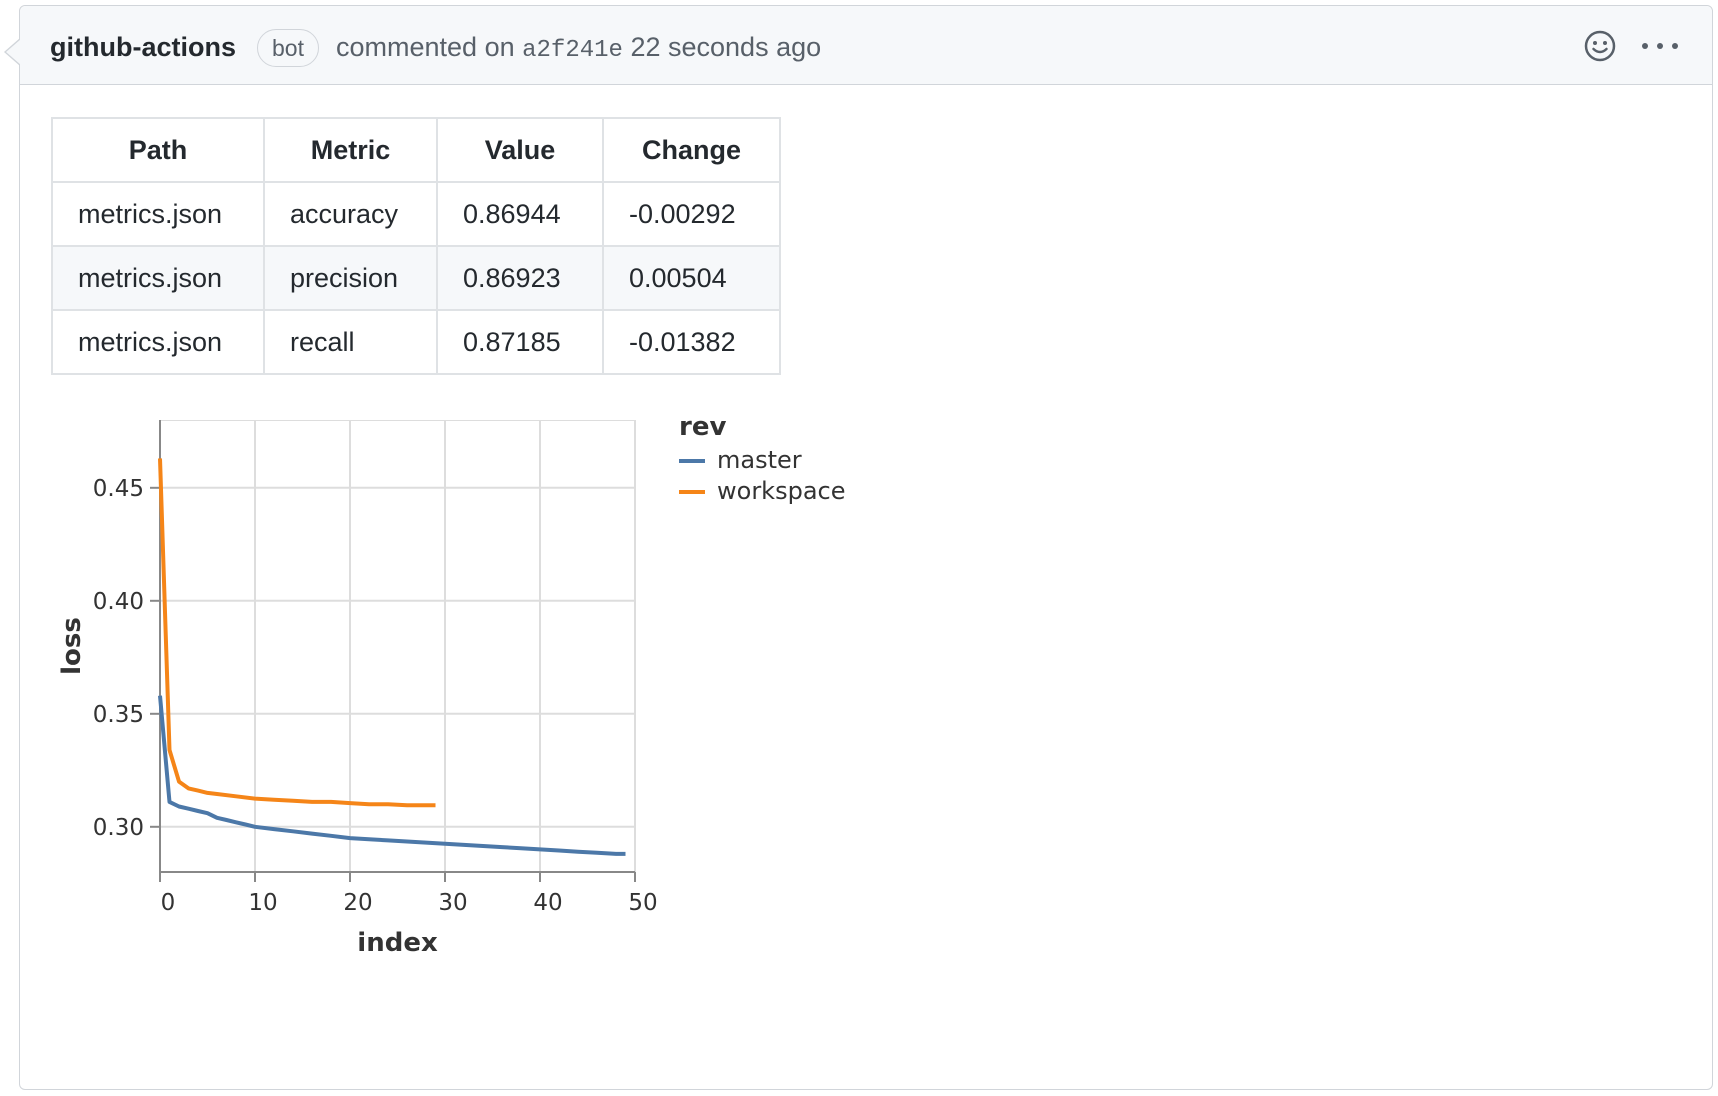 Image resolution: width=1718 pixels, height=1096 pixels. Describe the element at coordinates (13, 52) in the screenshot. I see `comment-caret-fill` at that location.